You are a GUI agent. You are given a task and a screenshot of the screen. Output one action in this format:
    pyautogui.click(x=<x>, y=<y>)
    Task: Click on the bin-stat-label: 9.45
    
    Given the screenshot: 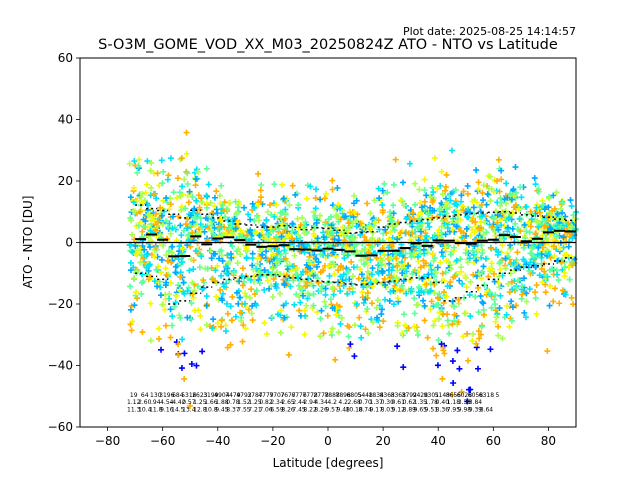 What is the action you would take?
    pyautogui.click(x=222, y=410)
    